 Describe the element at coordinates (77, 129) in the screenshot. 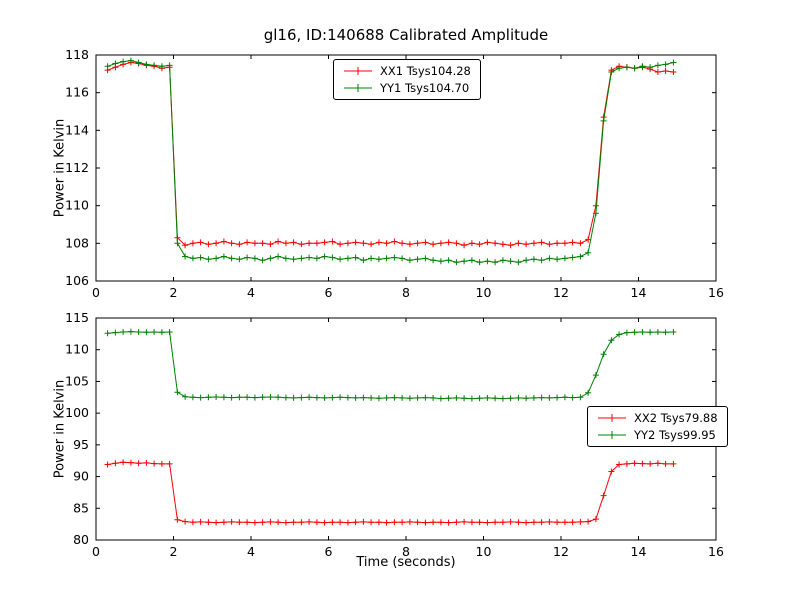

I see `svg-text: 114` at that location.